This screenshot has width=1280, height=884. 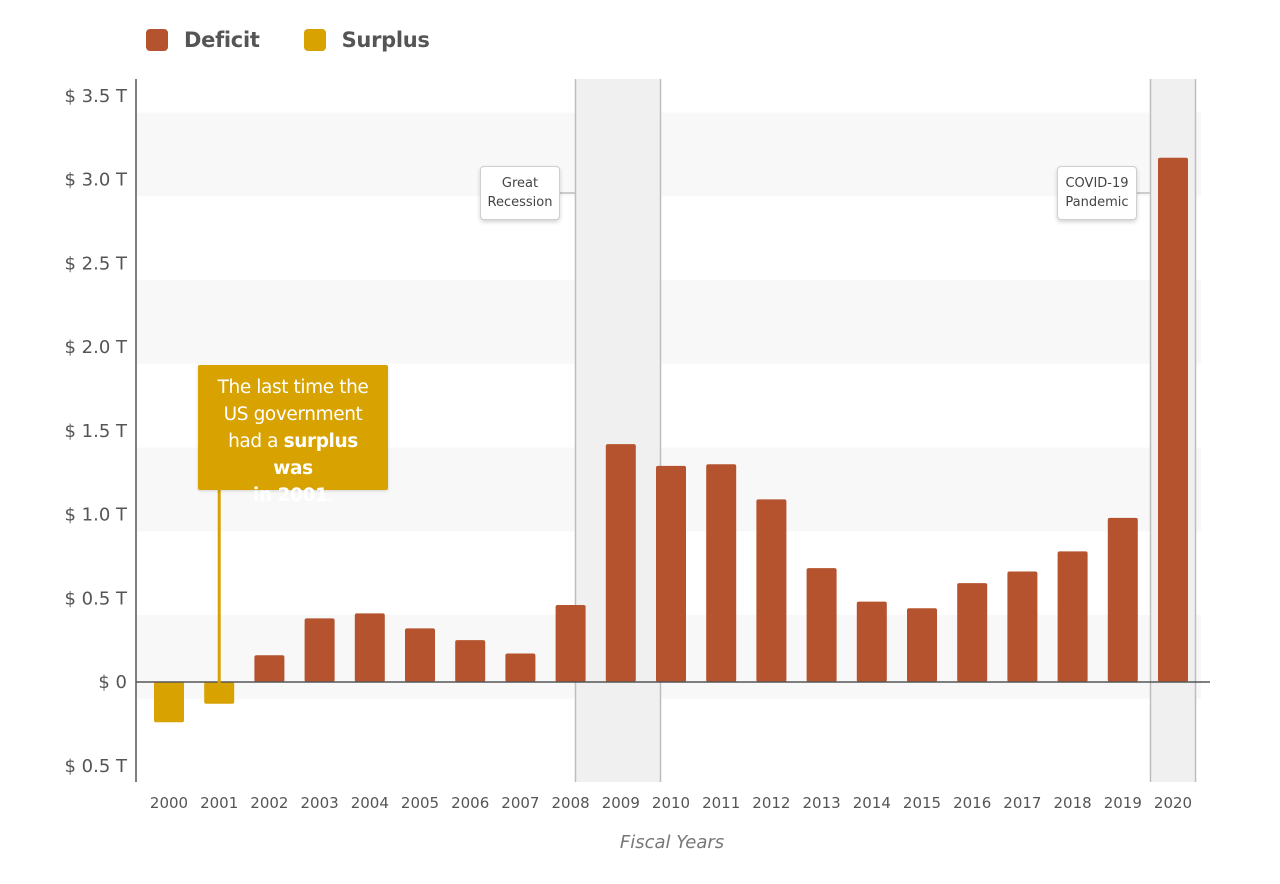 What do you see at coordinates (571, 803) in the screenshot?
I see `x-tick-label: 2008` at bounding box center [571, 803].